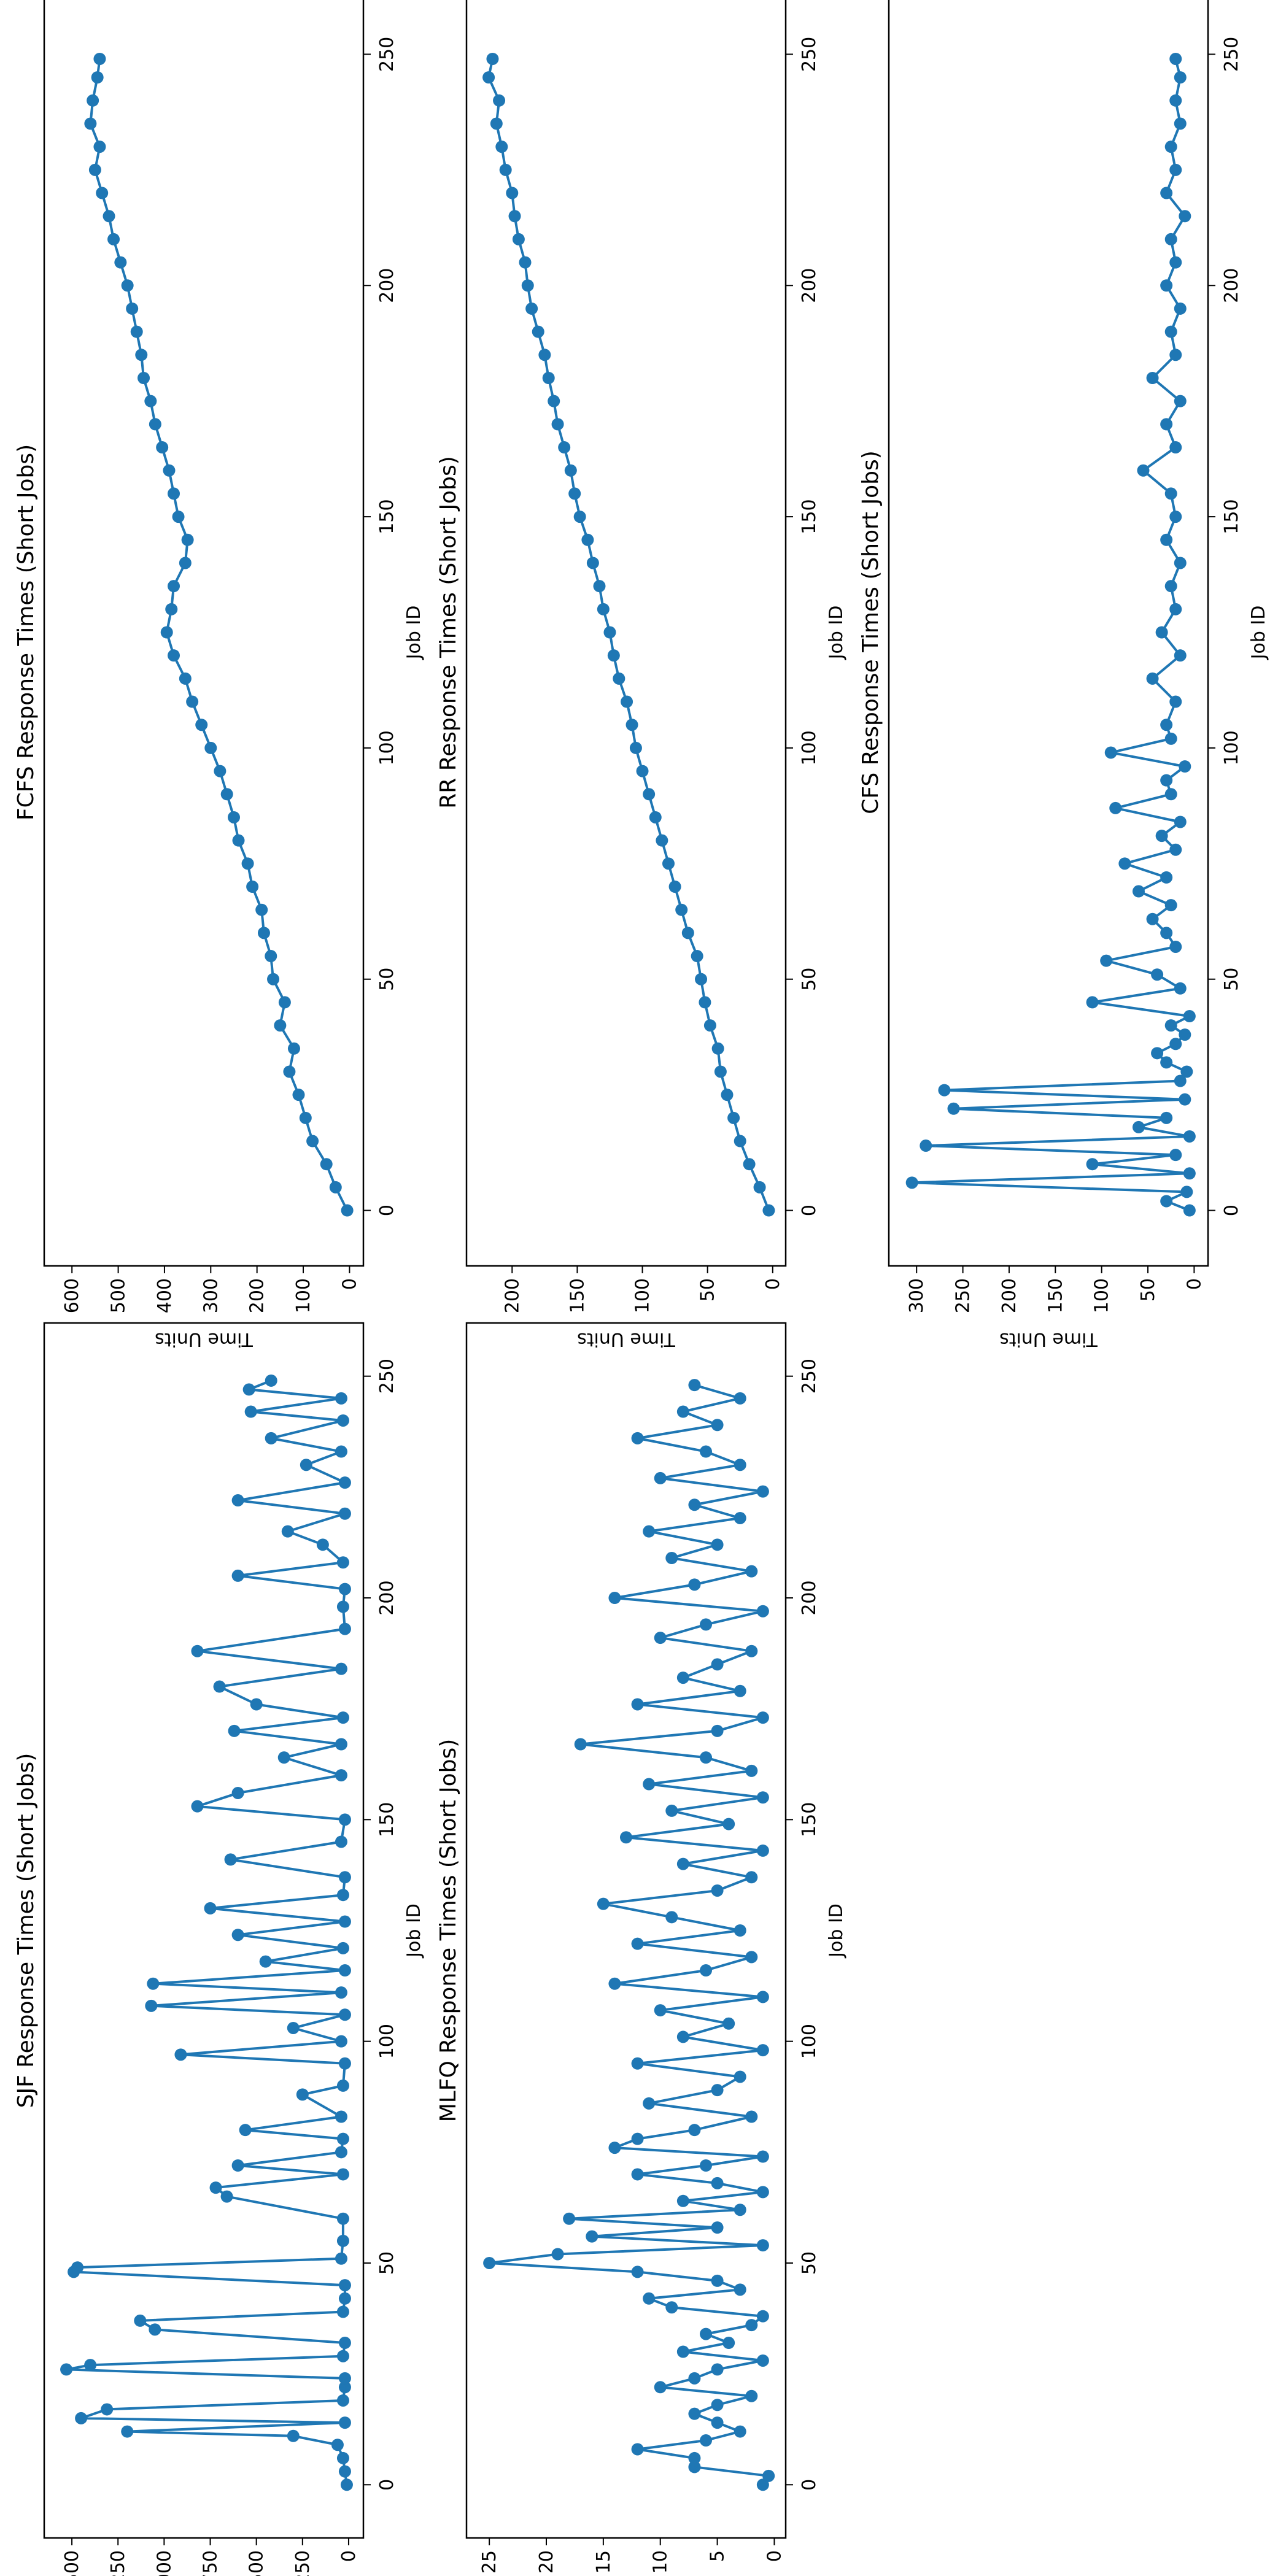 This screenshot has width=1278, height=2576. Describe the element at coordinates (387, 979) in the screenshot. I see `fcfs-x-tick-label: 50` at that location.